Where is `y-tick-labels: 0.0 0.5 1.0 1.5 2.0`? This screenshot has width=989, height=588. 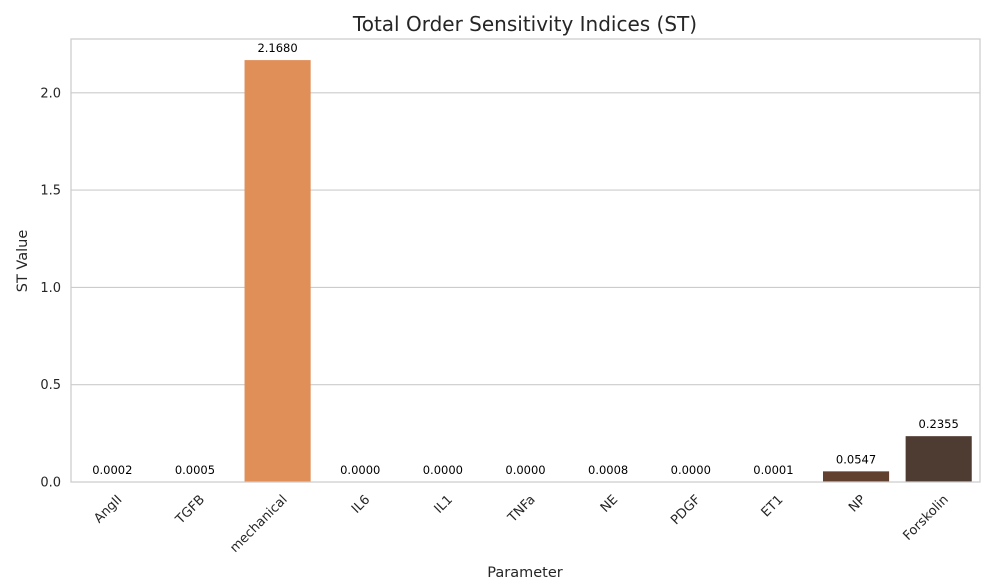 y-tick-labels: 0.0 0.5 1.0 1.5 2.0 is located at coordinates (50, 288).